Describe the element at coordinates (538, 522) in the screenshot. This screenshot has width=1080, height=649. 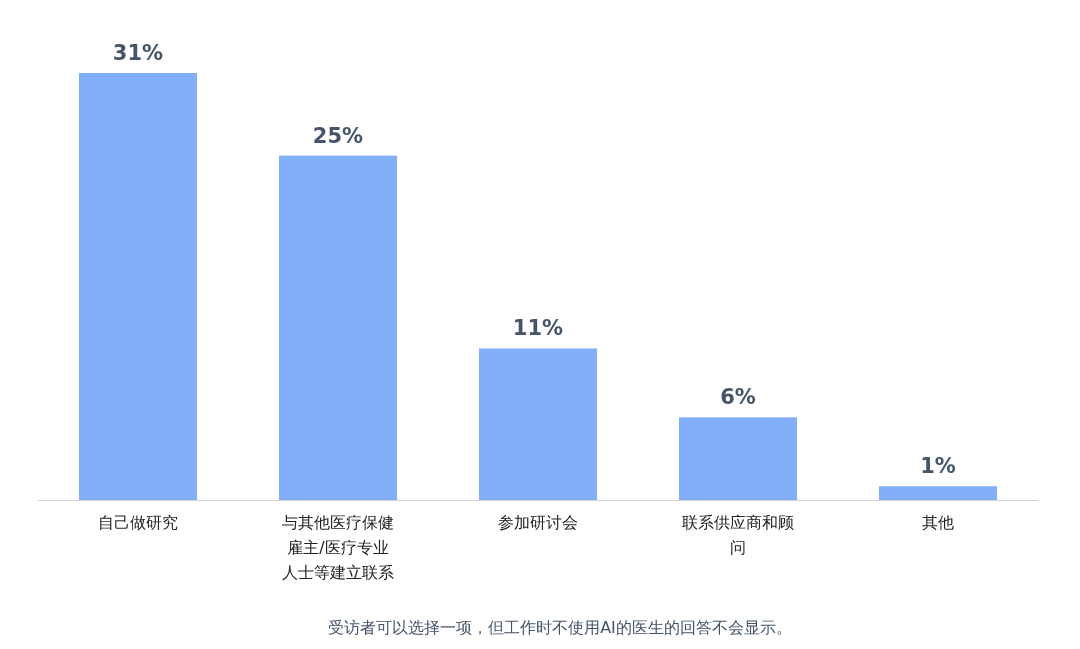
I see `x-tick-label: 参加研讨会` at that location.